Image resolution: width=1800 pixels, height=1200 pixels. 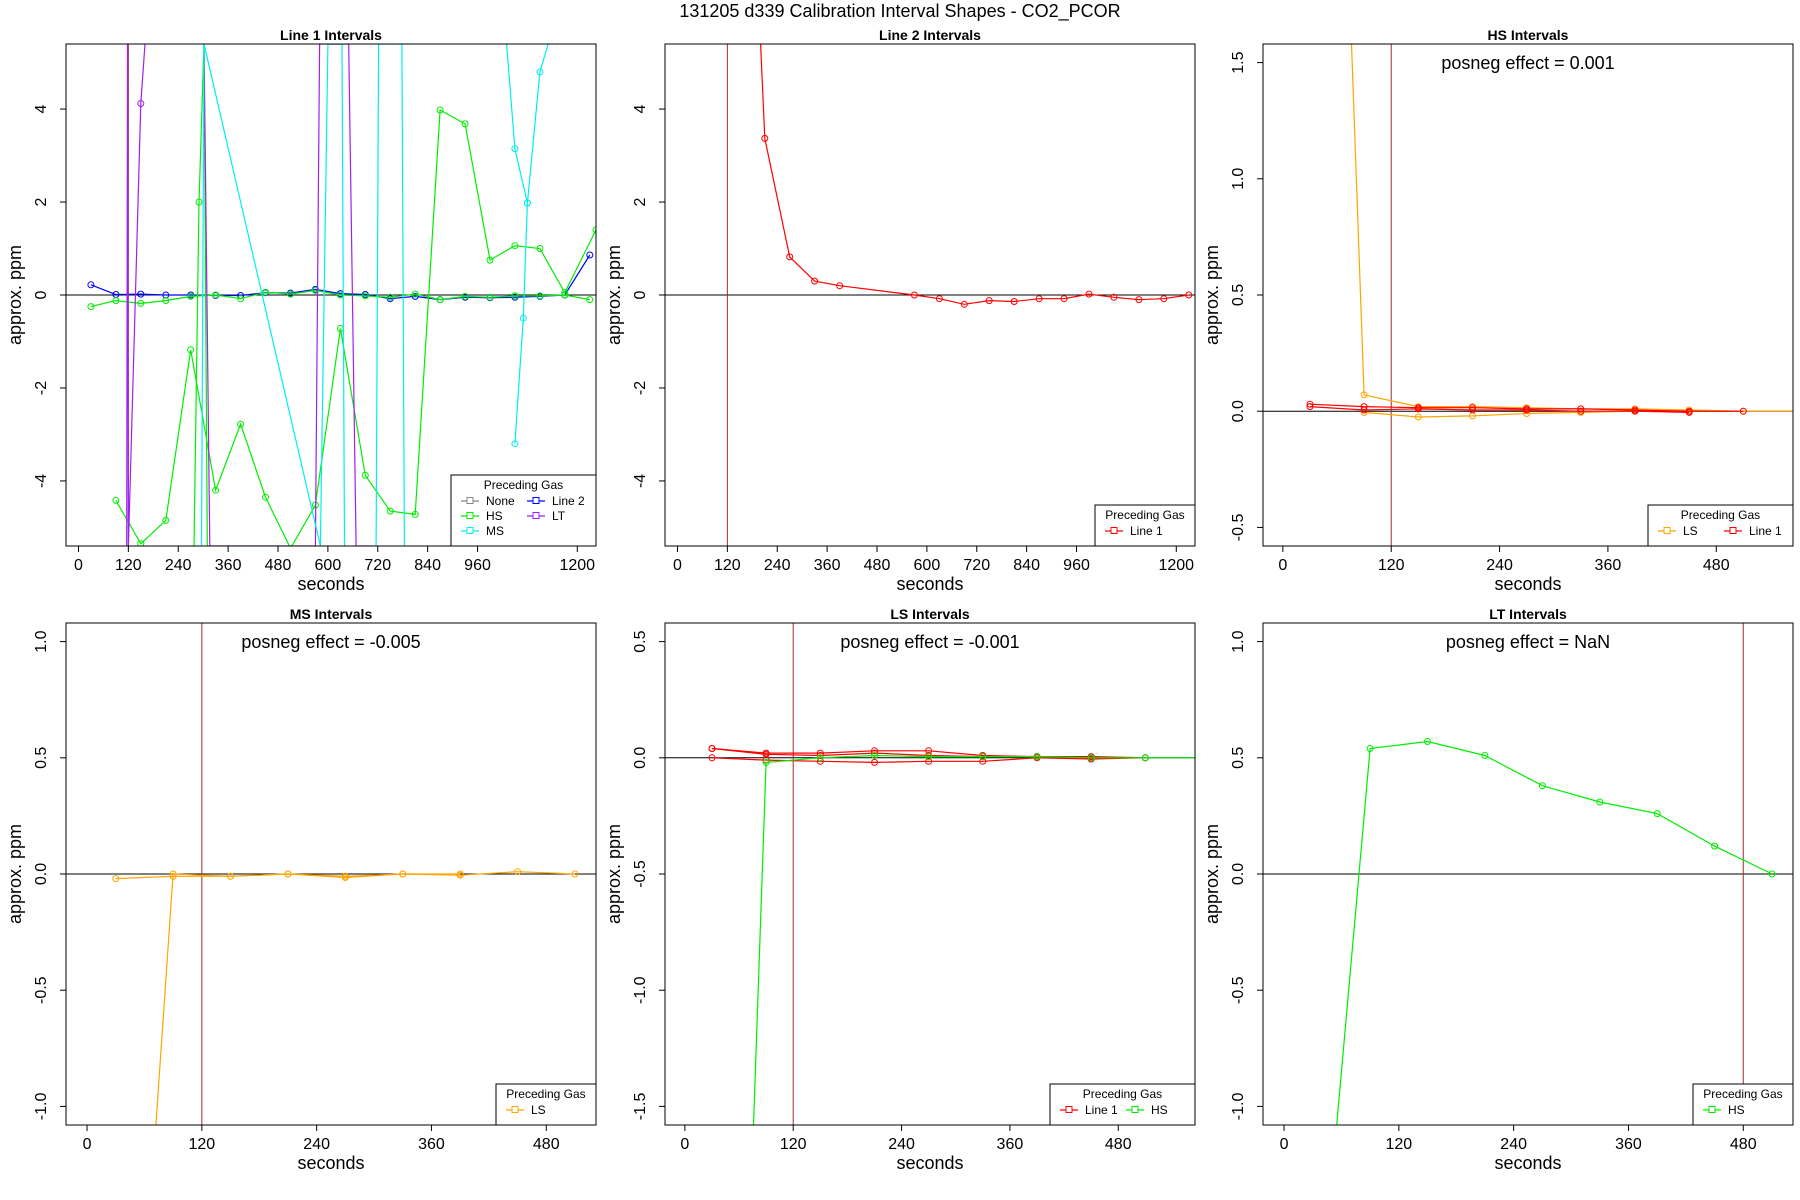 What do you see at coordinates (1528, 614) in the screenshot?
I see `panel-title: LT Intervals` at bounding box center [1528, 614].